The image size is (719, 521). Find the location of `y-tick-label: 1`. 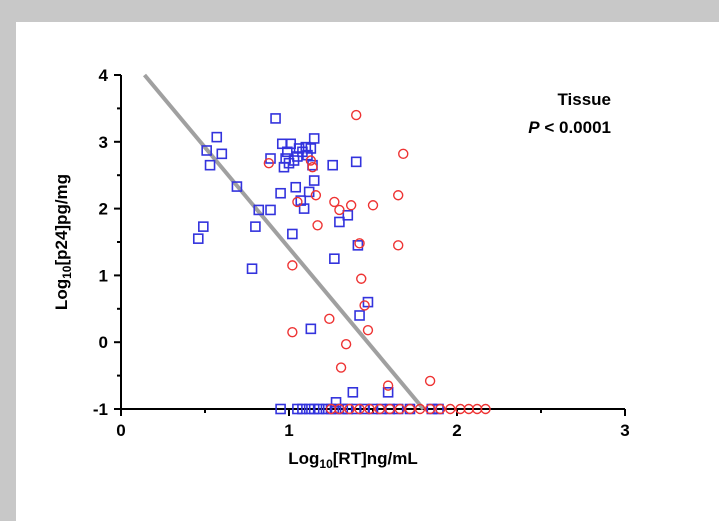

y-tick-label: 1 is located at coordinates (103, 275).